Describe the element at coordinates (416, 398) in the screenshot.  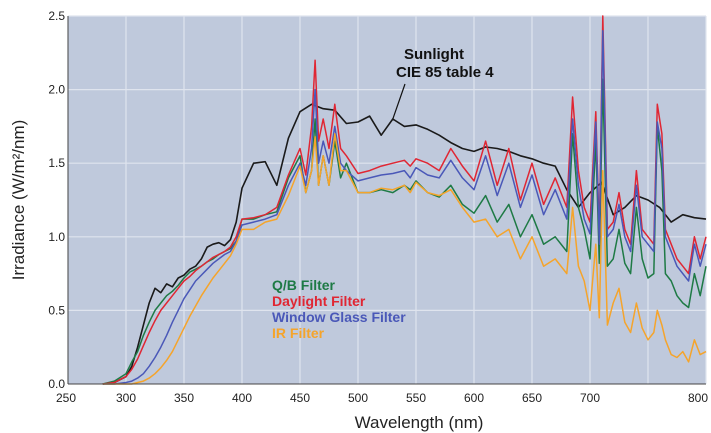
I see `x-tick-label: 550` at that location.